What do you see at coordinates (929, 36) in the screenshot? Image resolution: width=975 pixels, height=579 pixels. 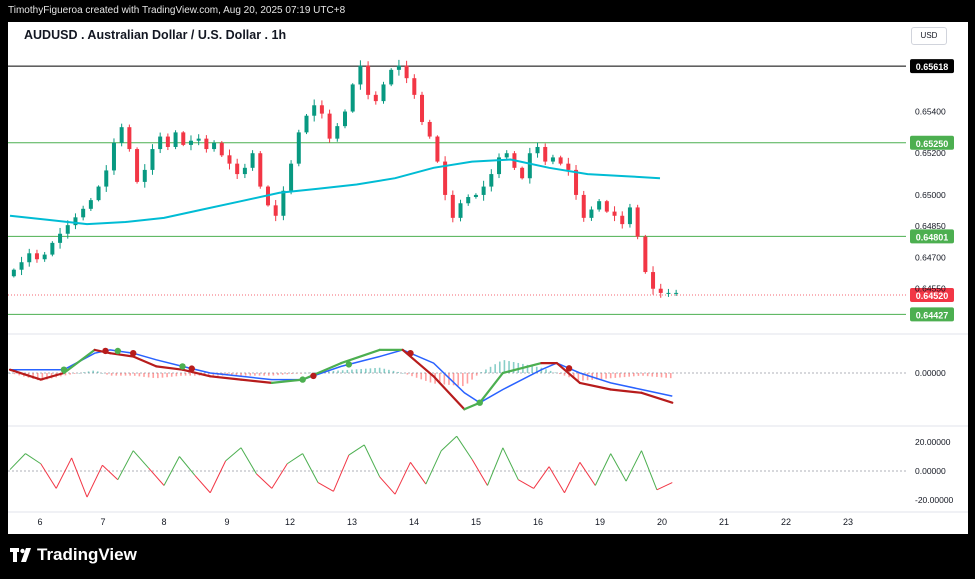 I see `currency-button: USD` at bounding box center [929, 36].